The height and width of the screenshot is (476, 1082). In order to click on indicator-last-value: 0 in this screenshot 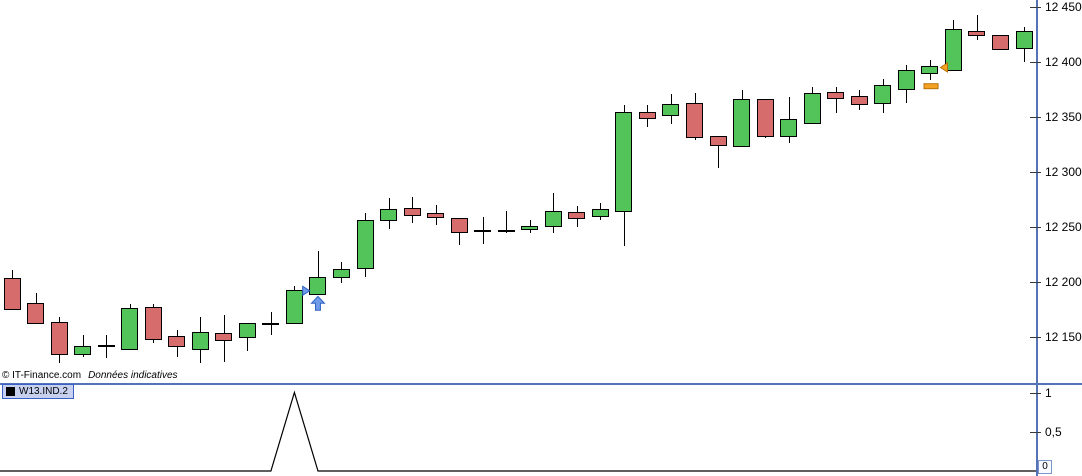, I will do `click(1045, 467)`.